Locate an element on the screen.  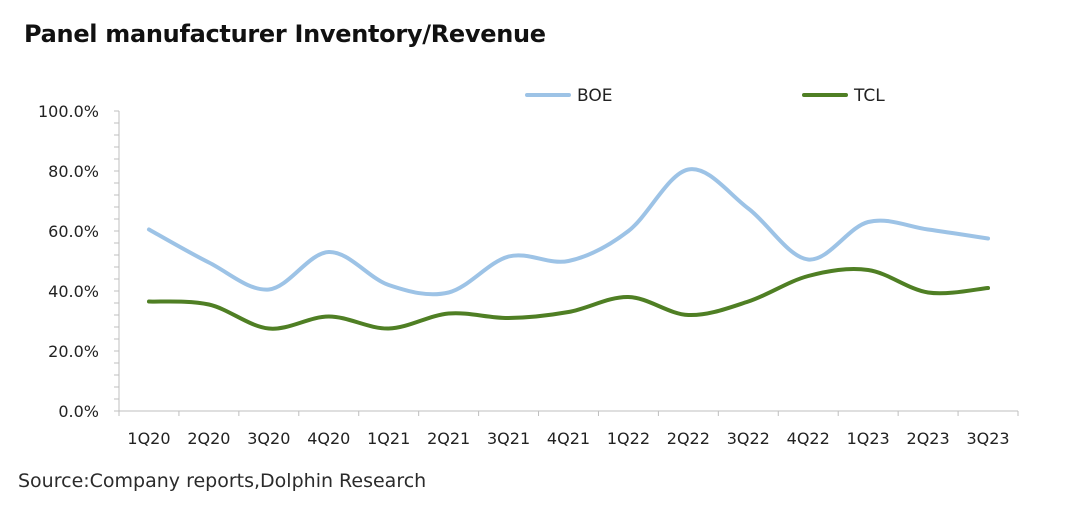
x-tick-label: 2Q21 is located at coordinates (448, 438).